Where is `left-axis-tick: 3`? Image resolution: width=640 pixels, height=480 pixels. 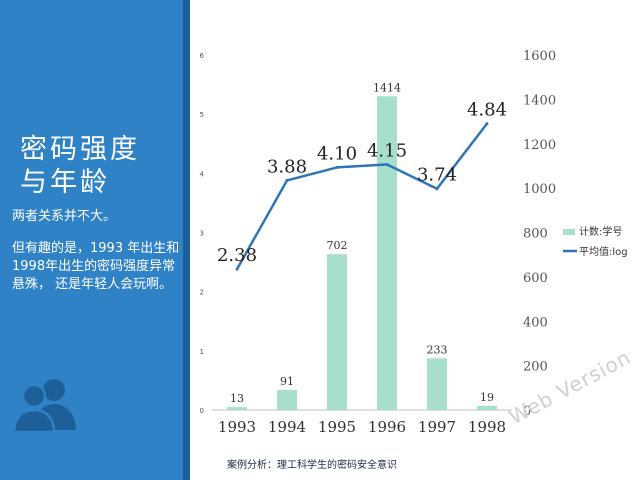
left-axis-tick: 3 is located at coordinates (202, 234).